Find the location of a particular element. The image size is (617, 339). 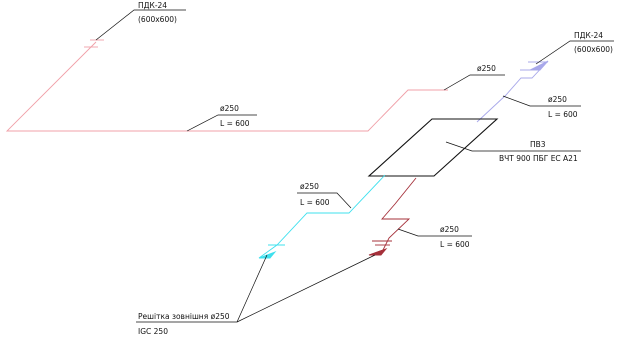

label-grille-model: IGC 250 is located at coordinates (153, 331).